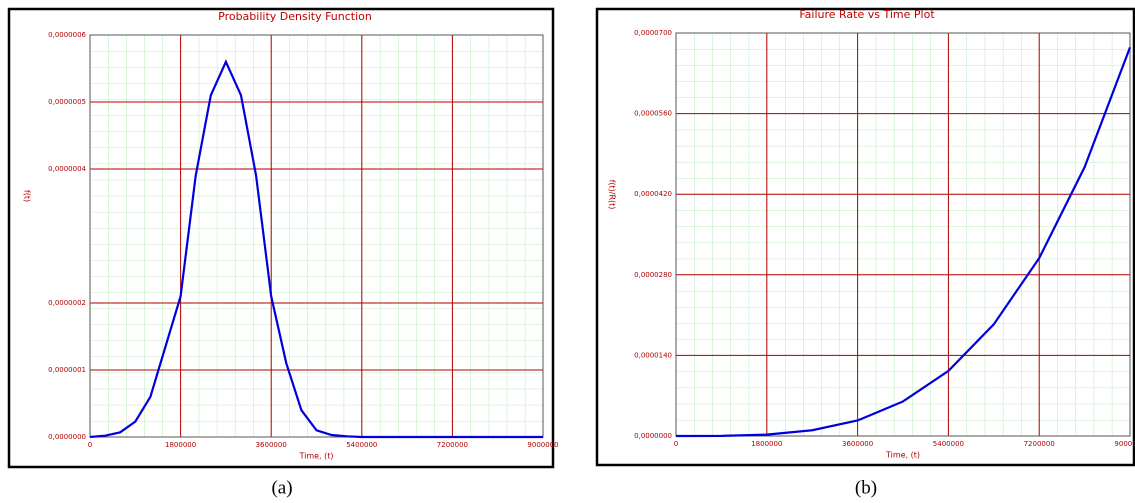 This screenshot has height=503, width=1135. I want to click on y-tick-label: 0,0000560, so click(653, 114).